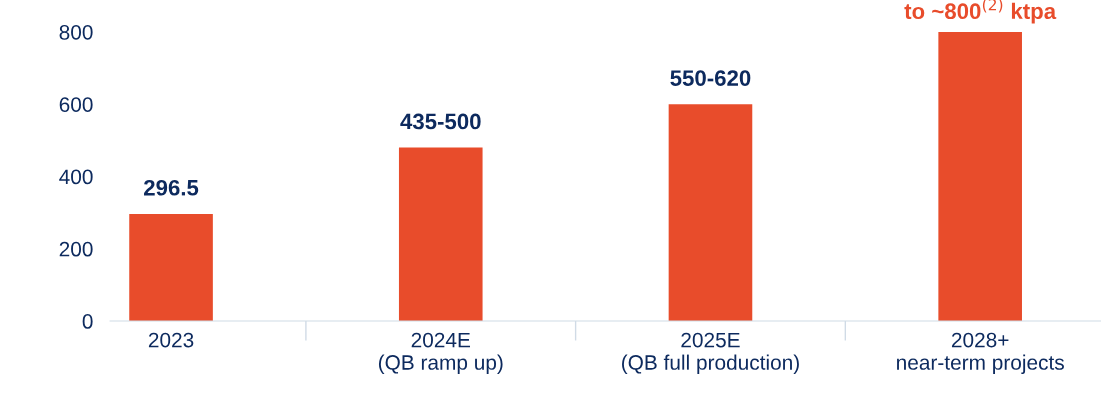 The height and width of the screenshot is (404, 1101). What do you see at coordinates (76, 177) in the screenshot?
I see `y-tick-label: 400` at bounding box center [76, 177].